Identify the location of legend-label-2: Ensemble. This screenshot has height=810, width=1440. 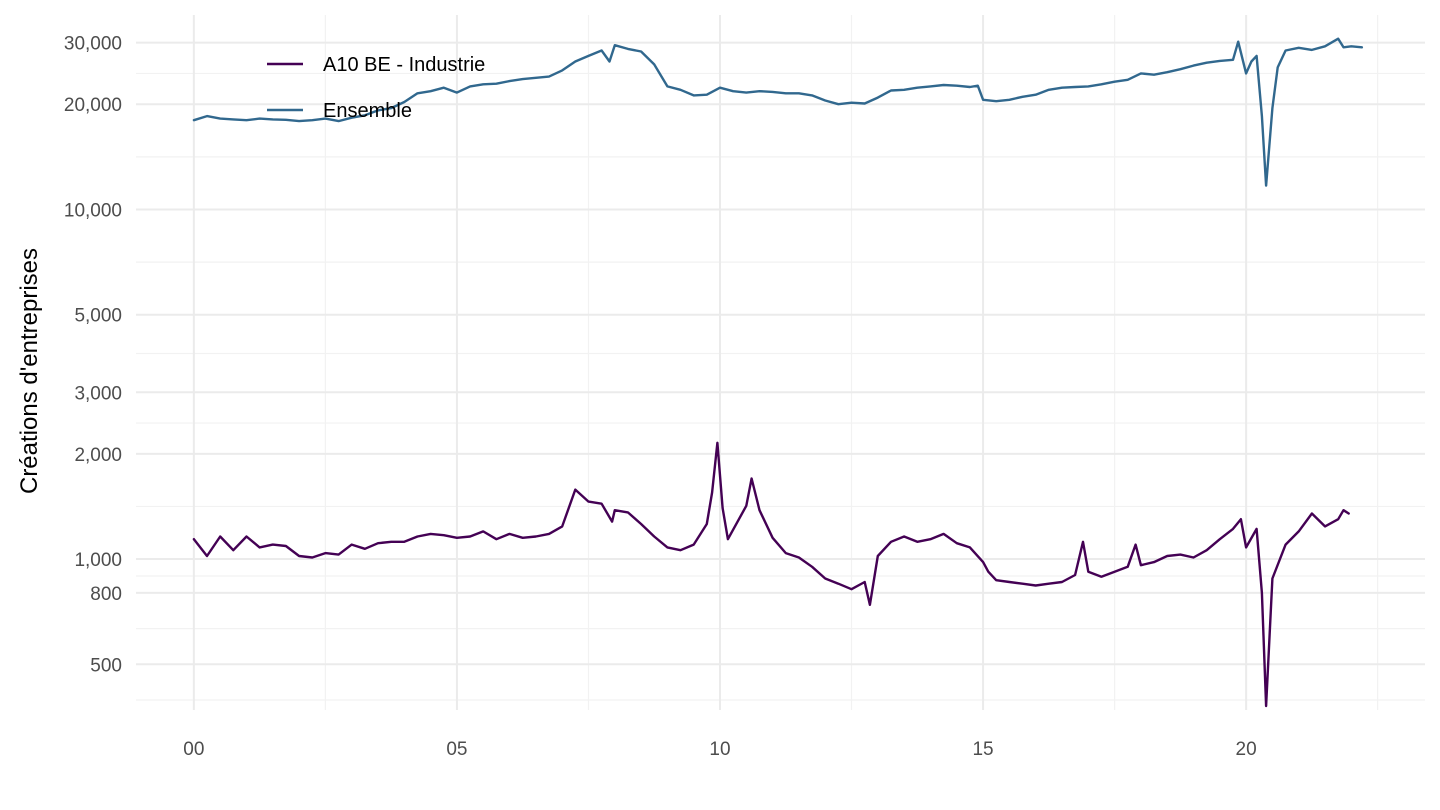
(367, 111).